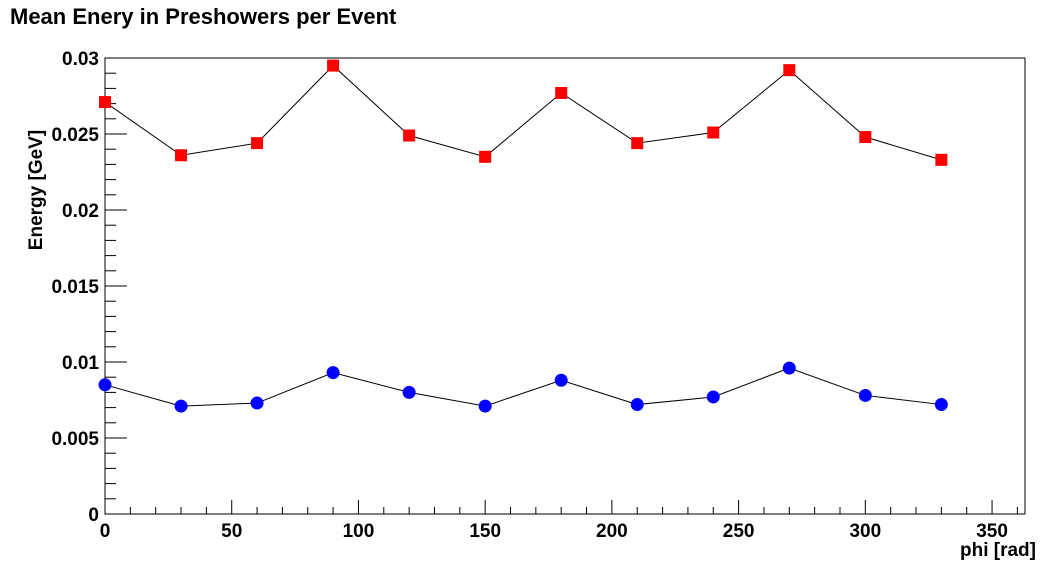 This screenshot has height=572, width=1046. Describe the element at coordinates (231, 531) in the screenshot. I see `x-tick-label: 50` at that location.